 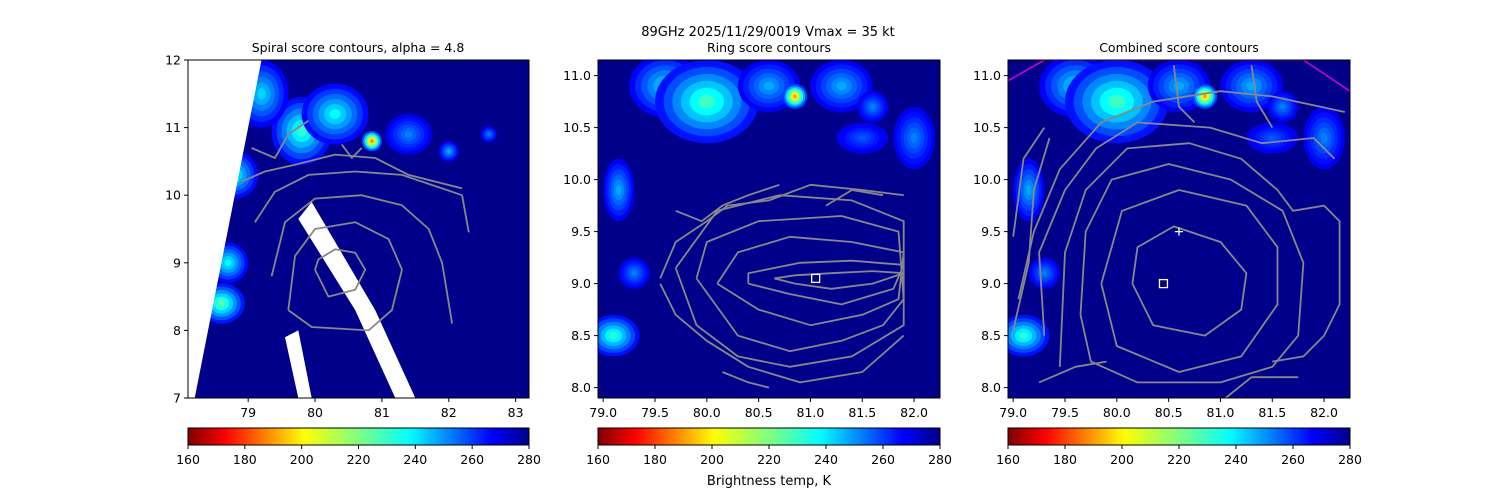 I want to click on colorbar-tick-label: 200, so click(x=712, y=459).